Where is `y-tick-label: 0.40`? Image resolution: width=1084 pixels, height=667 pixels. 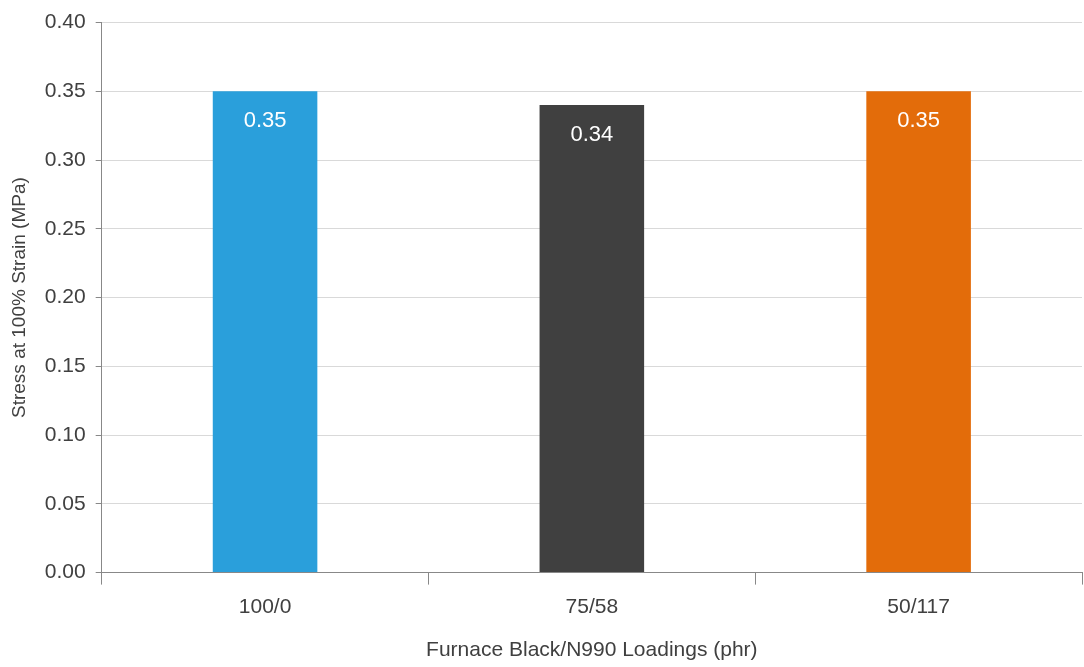
y-tick-label: 0.40 is located at coordinates (65, 21).